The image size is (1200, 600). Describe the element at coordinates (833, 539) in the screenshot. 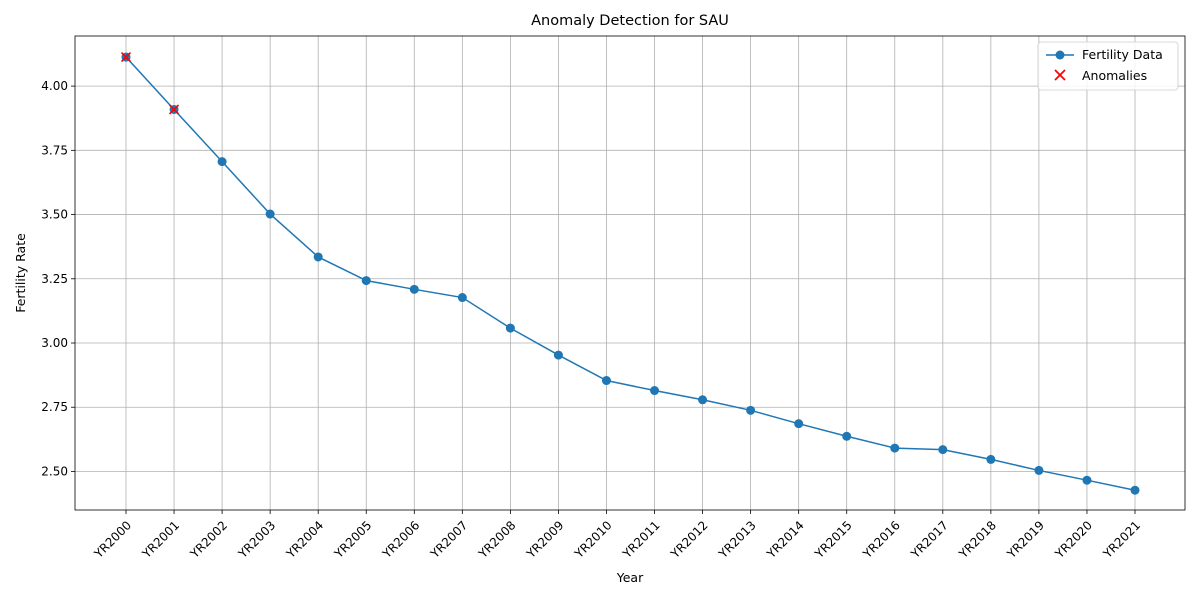

I see `x-tick-label: YR2015` at that location.